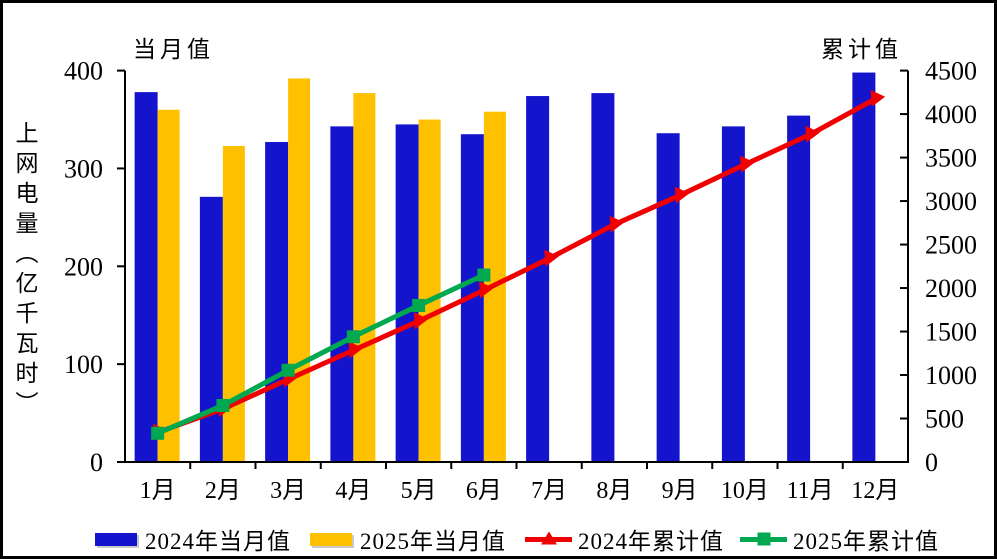 Image resolution: width=997 pixels, height=559 pixels. I want to click on x-axis-month-label: 8月, so click(614, 491).